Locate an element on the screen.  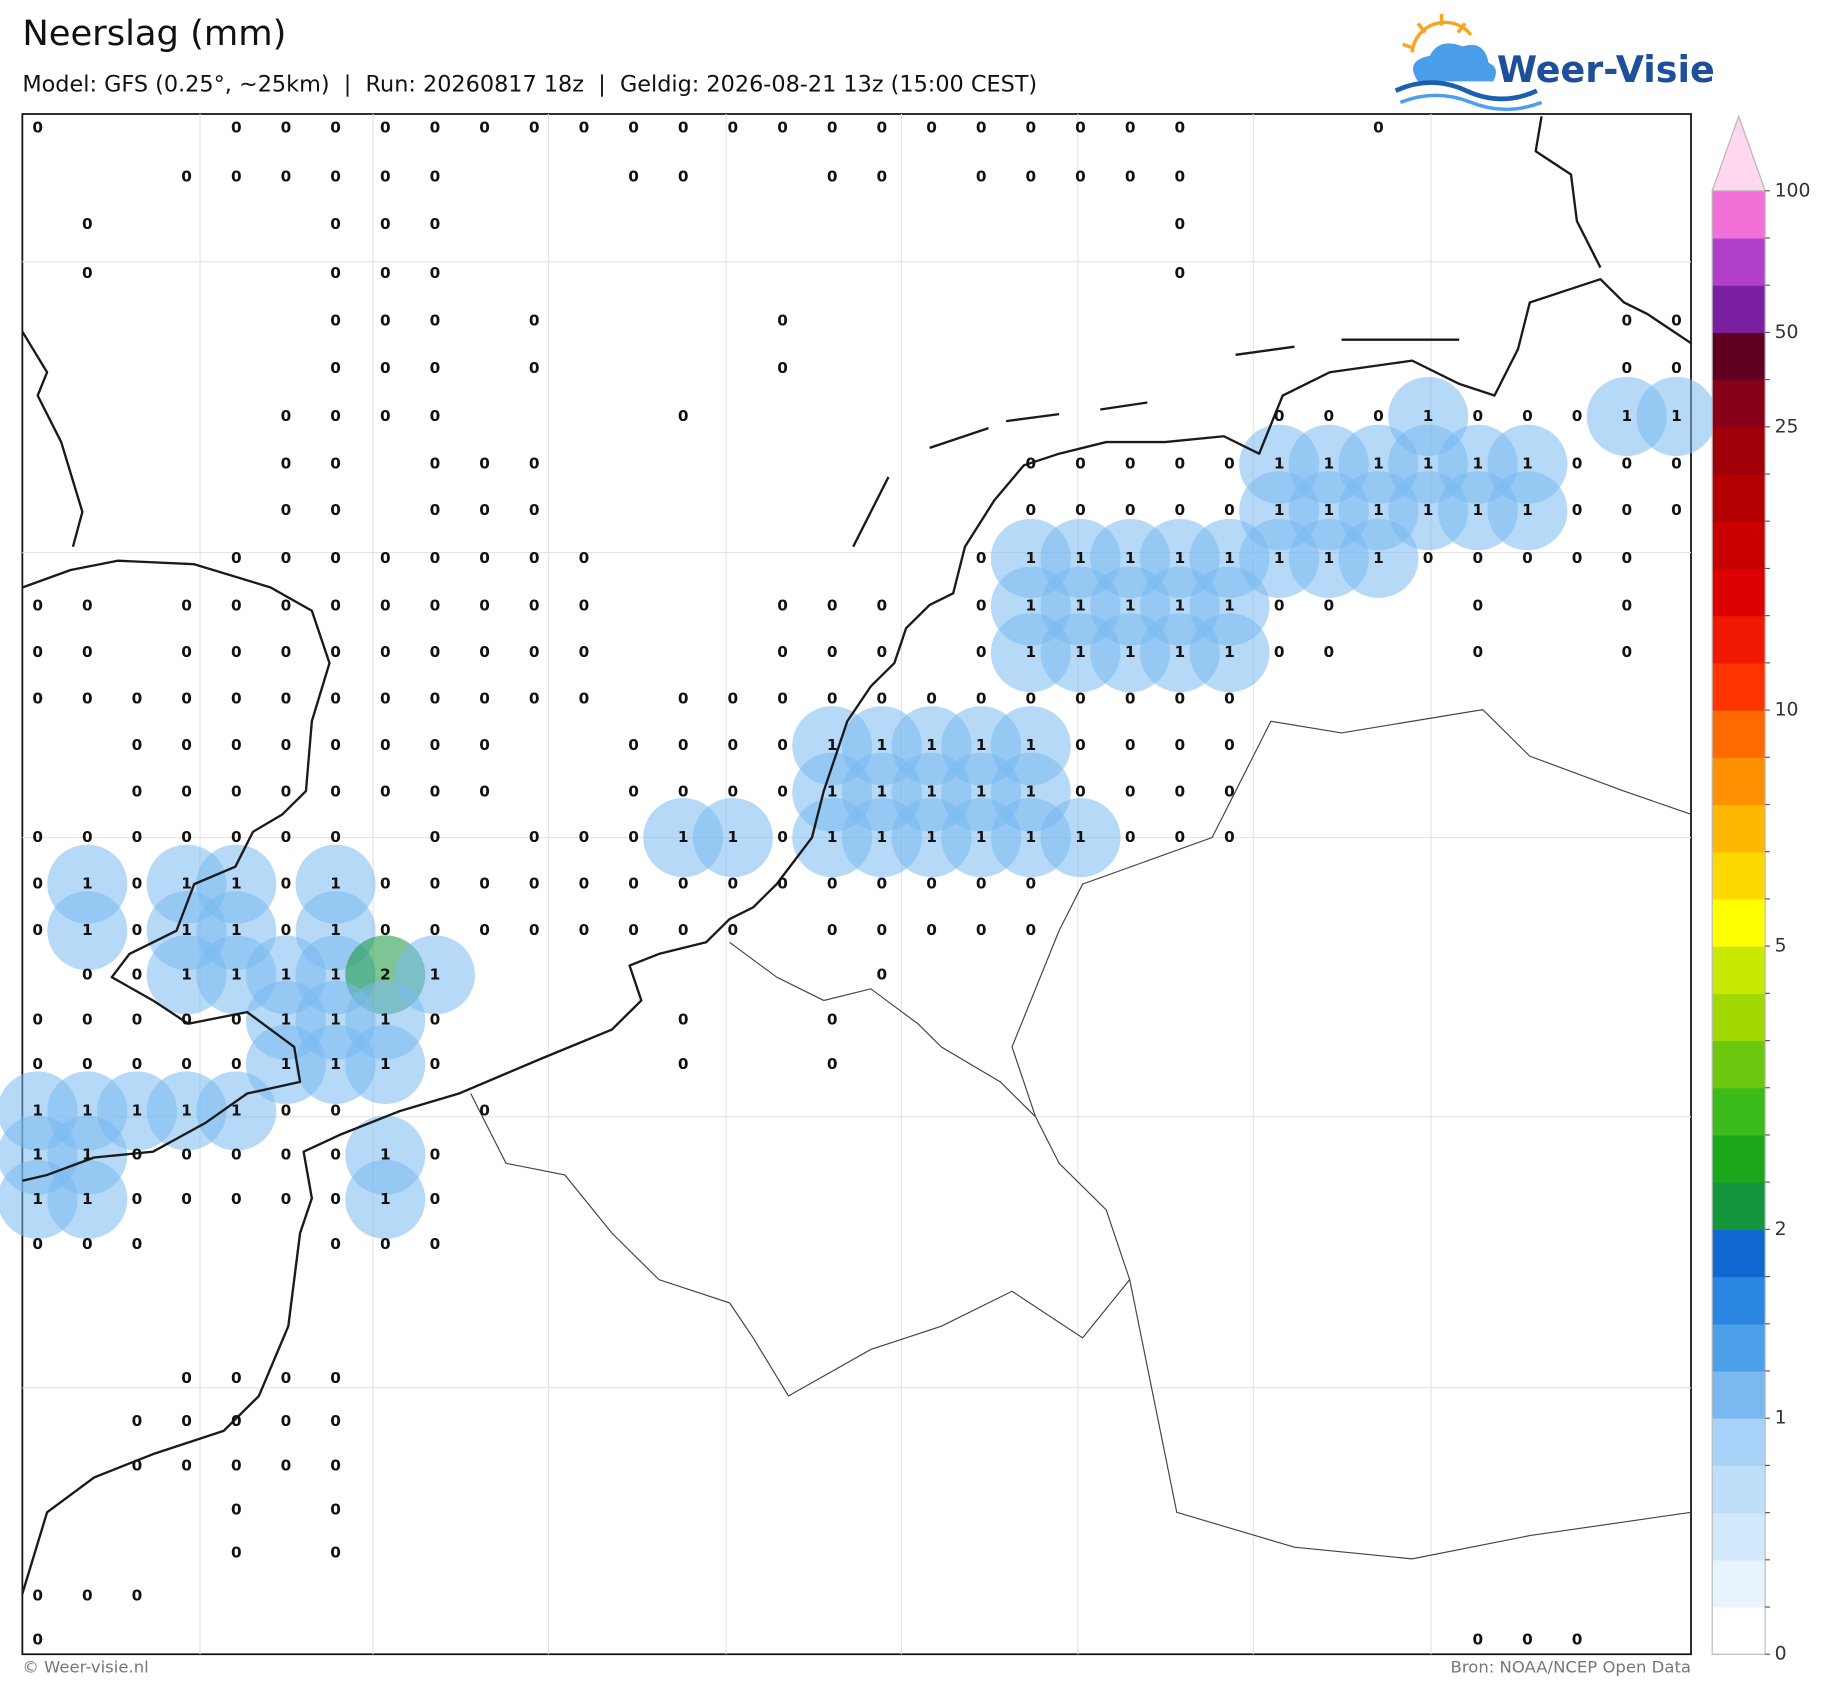
logo-text: Weer-Visie is located at coordinates (1606, 69).